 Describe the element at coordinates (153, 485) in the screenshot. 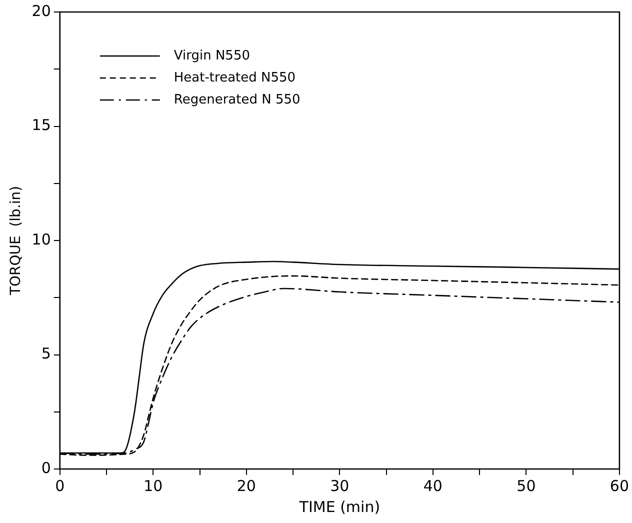

I see `x-tick-label: 10` at that location.